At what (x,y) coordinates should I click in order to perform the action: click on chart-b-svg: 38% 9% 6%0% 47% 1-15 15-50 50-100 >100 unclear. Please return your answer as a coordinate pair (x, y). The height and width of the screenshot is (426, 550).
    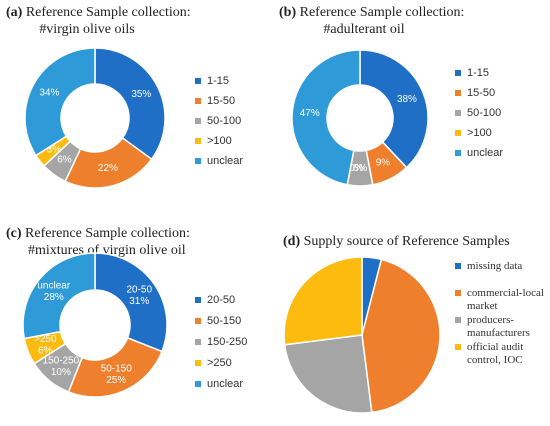
    Looking at the image, I should click on (397, 118).